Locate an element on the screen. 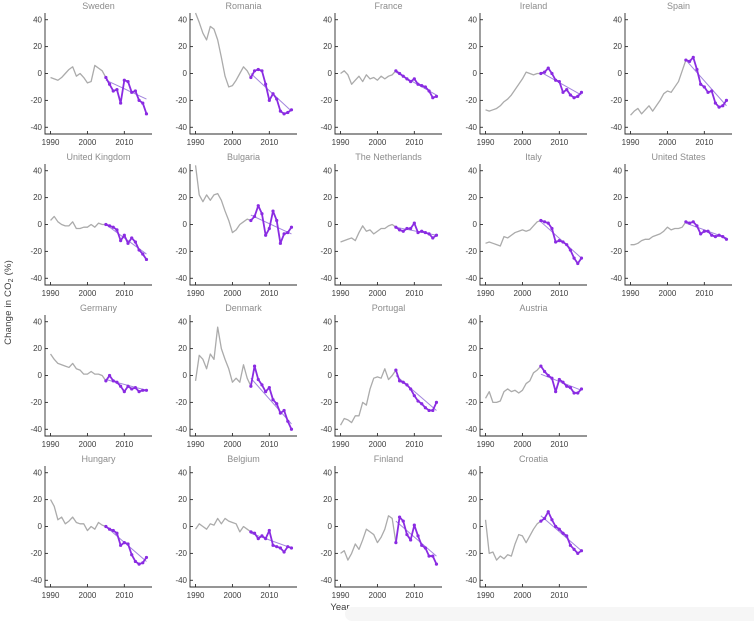  facet-croatia: Croatia 40 20 0 -20 -40 1990 2000 2010 is located at coordinates (535, 528).